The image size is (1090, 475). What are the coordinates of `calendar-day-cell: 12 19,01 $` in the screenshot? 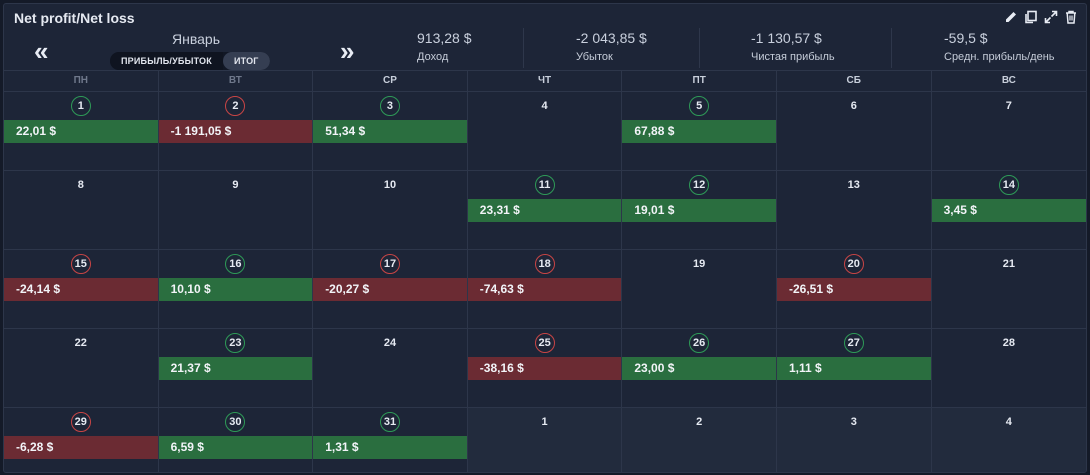 It's located at (699, 210).